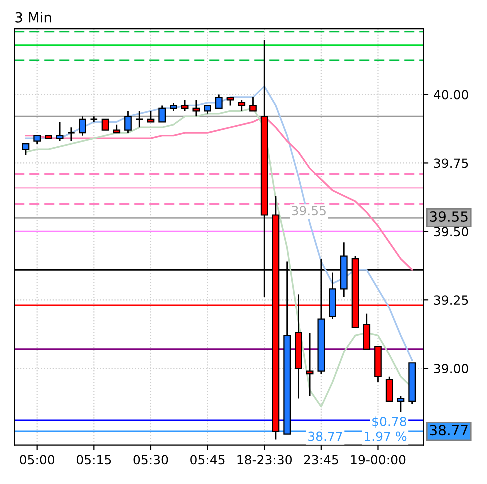 The image size is (487, 484). What do you see at coordinates (451, 163) in the screenshot?
I see `y-tick-label: 39.75` at bounding box center [451, 163].